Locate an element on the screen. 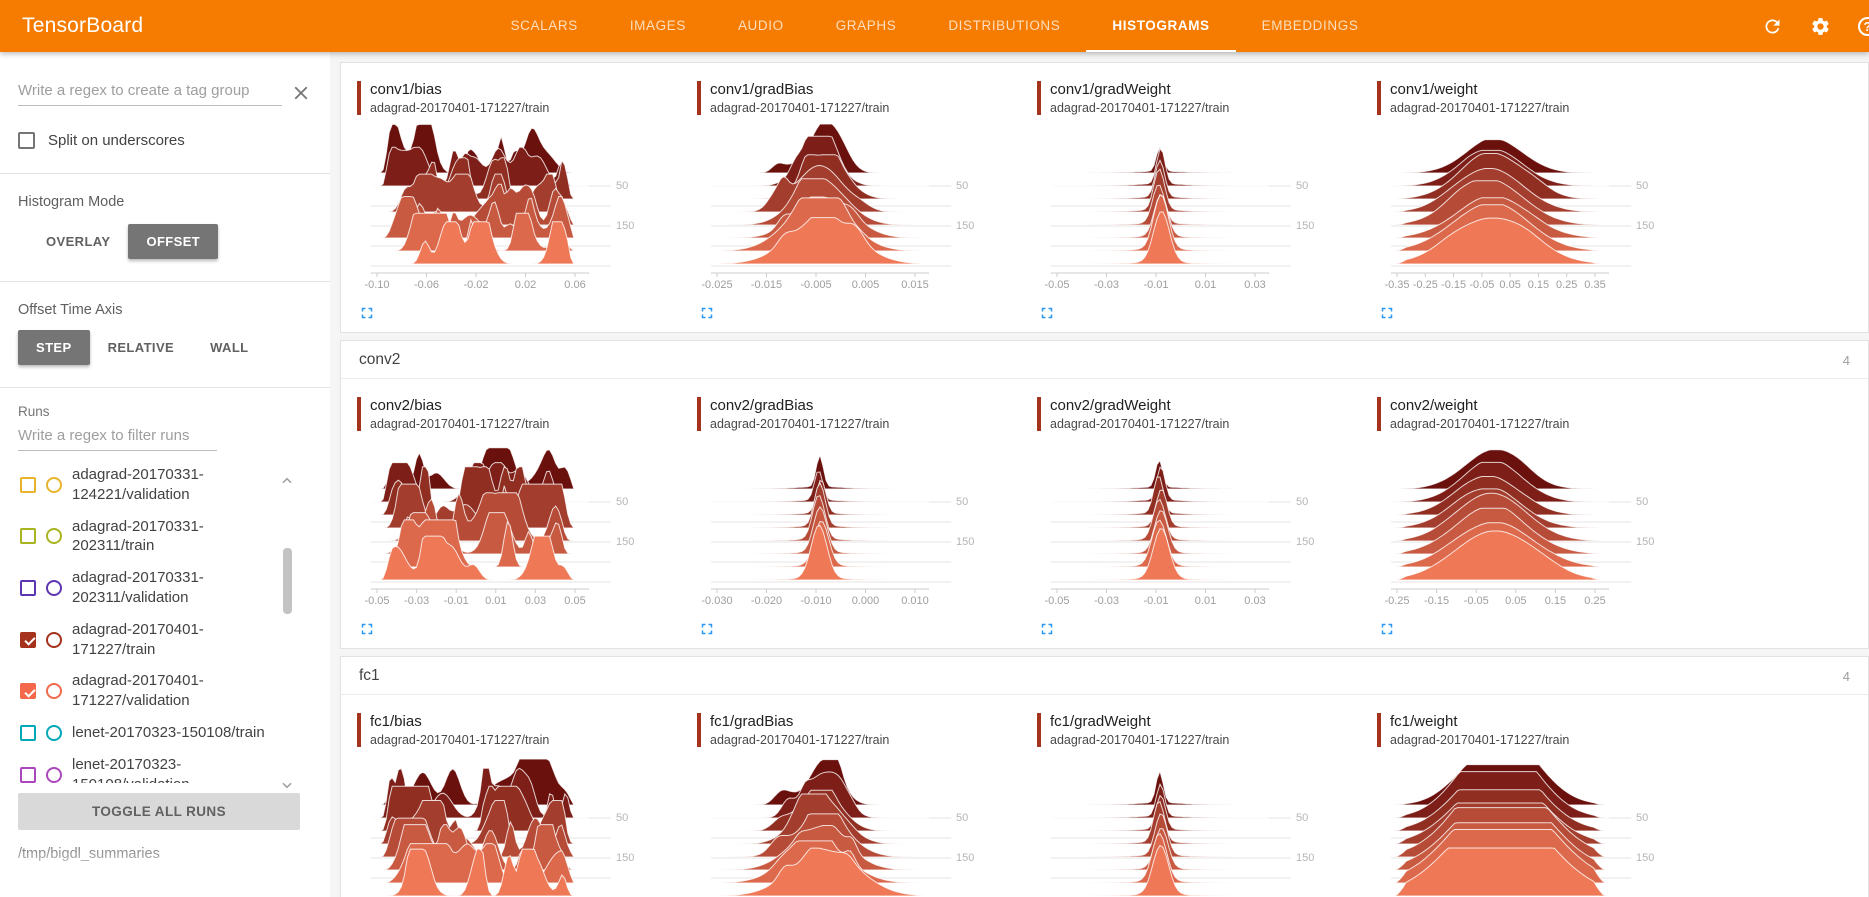 The height and width of the screenshot is (897, 1869). tab-graphs: GRAPHS is located at coordinates (866, 25).